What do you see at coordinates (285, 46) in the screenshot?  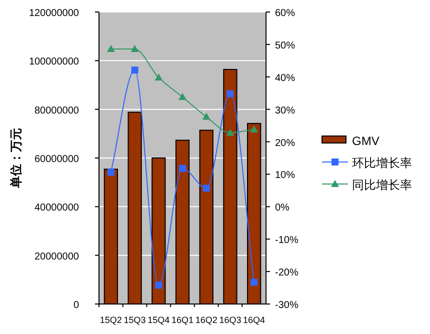 I see `y2-tick-label: 50%` at bounding box center [285, 46].